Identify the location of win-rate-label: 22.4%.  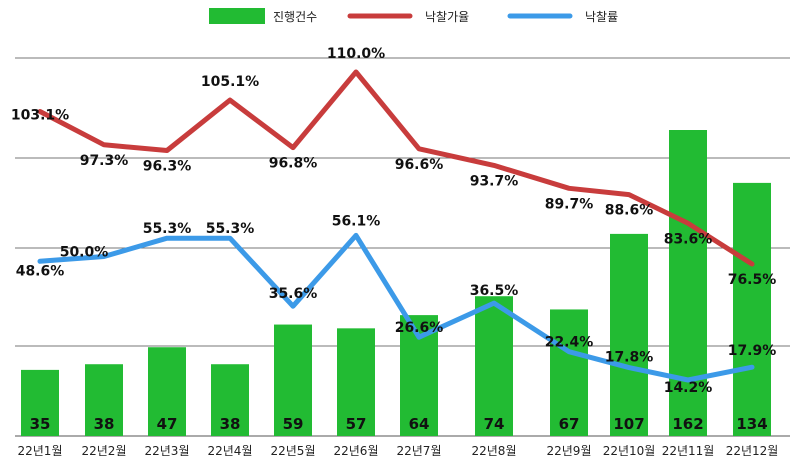
(569, 343).